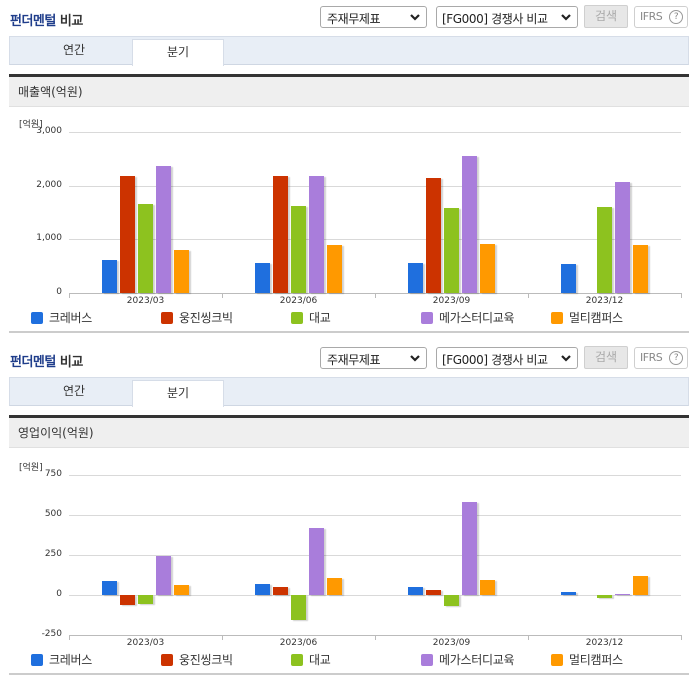  What do you see at coordinates (298, 301) in the screenshot?
I see `x-tick-label: 2023/06` at bounding box center [298, 301].